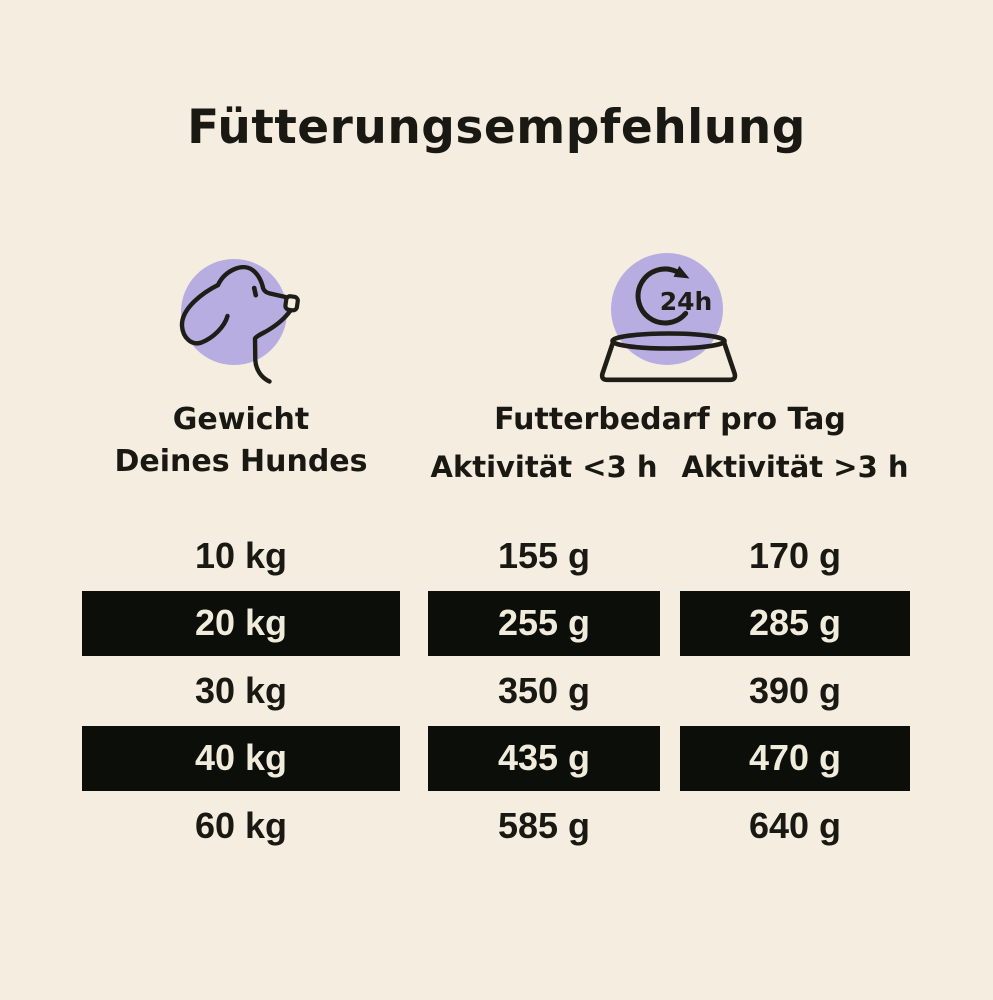  Describe the element at coordinates (239, 321) in the screenshot. I see `dog-head-icon-svg` at that location.